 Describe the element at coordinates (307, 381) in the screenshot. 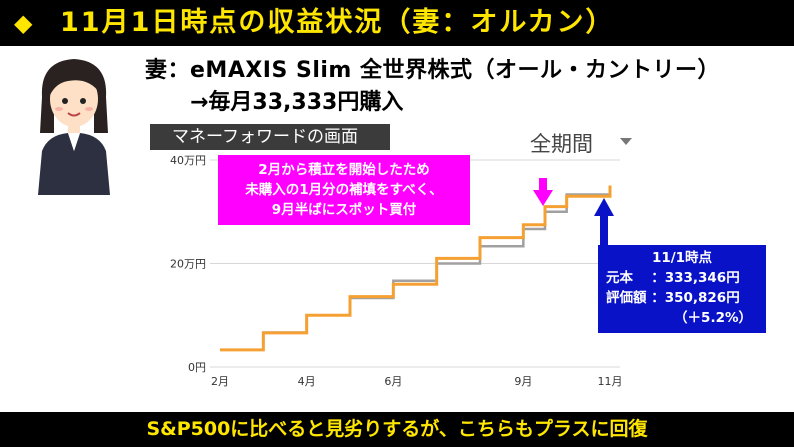

I see `x-tick-label: 4月` at that location.